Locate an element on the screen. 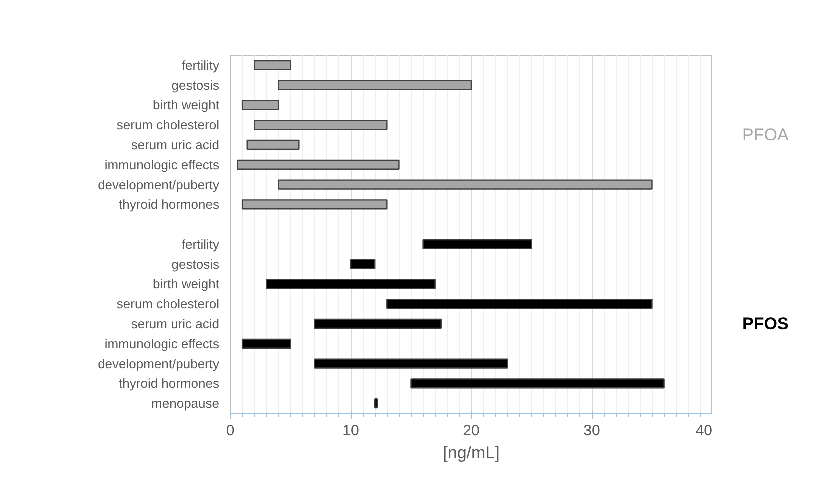 This screenshot has height=483, width=825. x-tick-label: 10 is located at coordinates (351, 431).